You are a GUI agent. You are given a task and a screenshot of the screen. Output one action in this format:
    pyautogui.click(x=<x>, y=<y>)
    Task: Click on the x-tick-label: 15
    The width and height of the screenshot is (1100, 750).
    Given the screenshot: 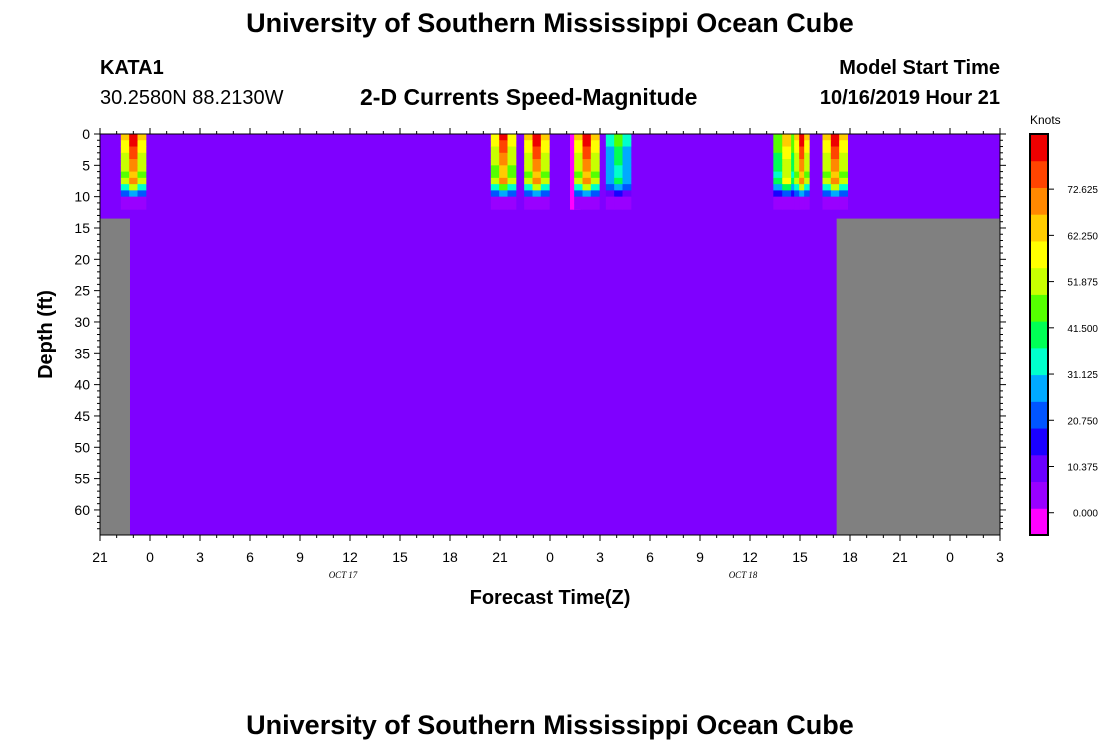 What is the action you would take?
    pyautogui.click(x=800, y=557)
    